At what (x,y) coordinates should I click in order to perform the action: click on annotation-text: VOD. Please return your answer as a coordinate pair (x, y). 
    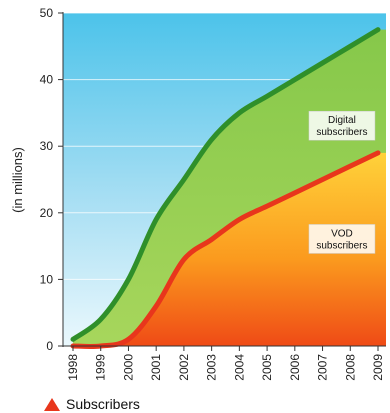
    Looking at the image, I should click on (342, 233).